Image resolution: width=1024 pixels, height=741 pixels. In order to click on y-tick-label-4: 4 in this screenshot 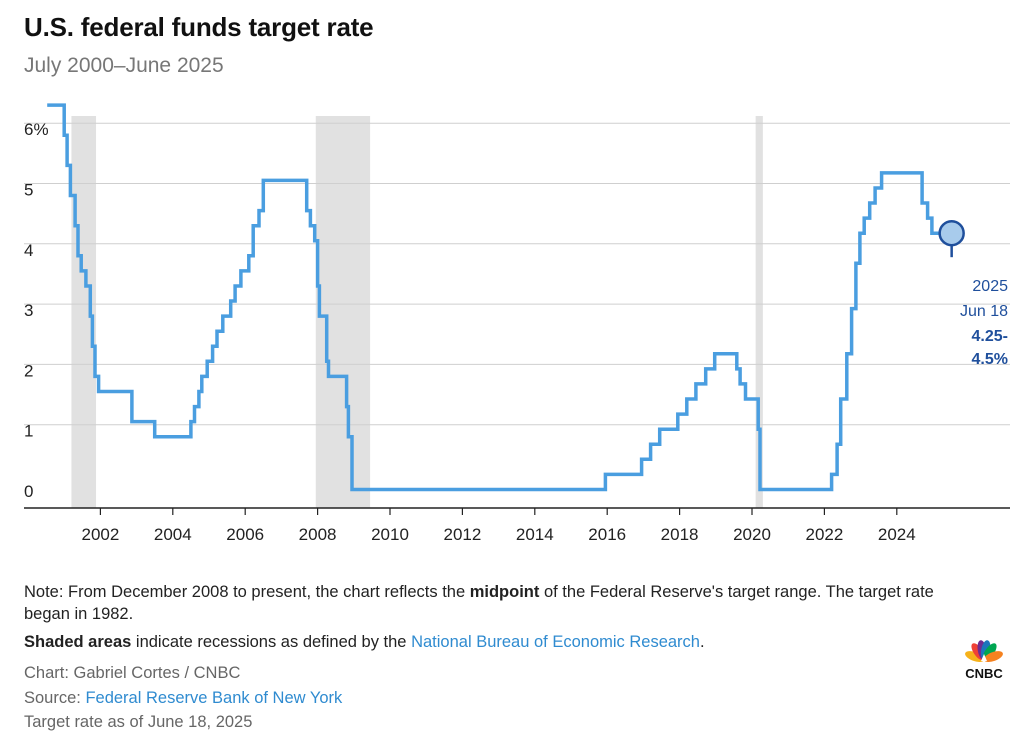, I will do `click(28, 250)`.